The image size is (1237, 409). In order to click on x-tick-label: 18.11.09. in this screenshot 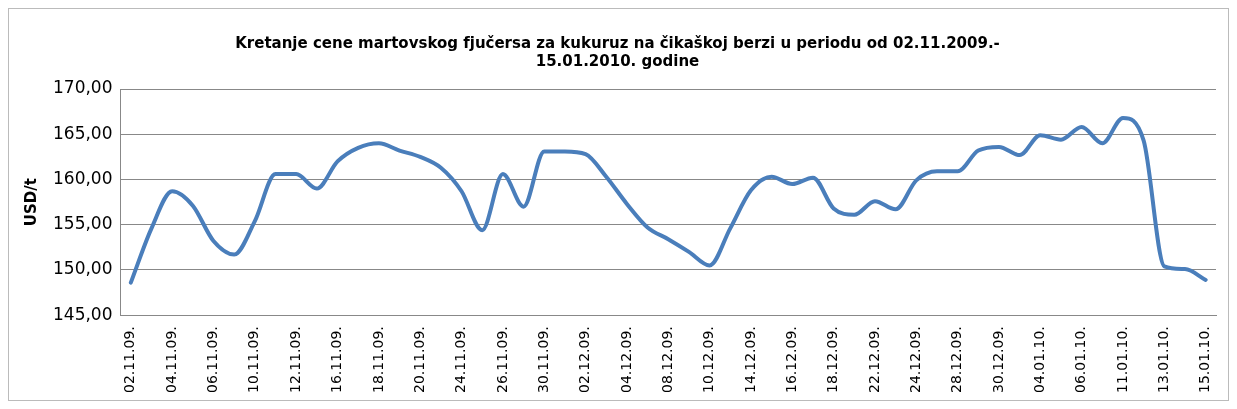, I will do `click(377, 359)`.